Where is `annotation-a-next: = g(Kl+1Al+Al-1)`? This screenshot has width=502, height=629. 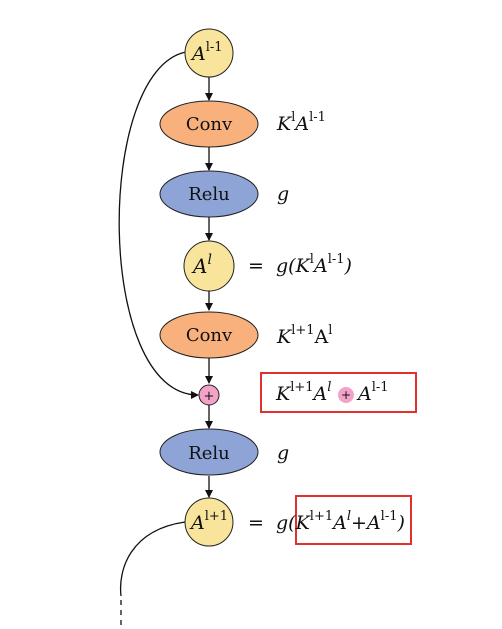
annotation-a-next: = g(Kl+1Al+Al-1) is located at coordinates (326, 521).